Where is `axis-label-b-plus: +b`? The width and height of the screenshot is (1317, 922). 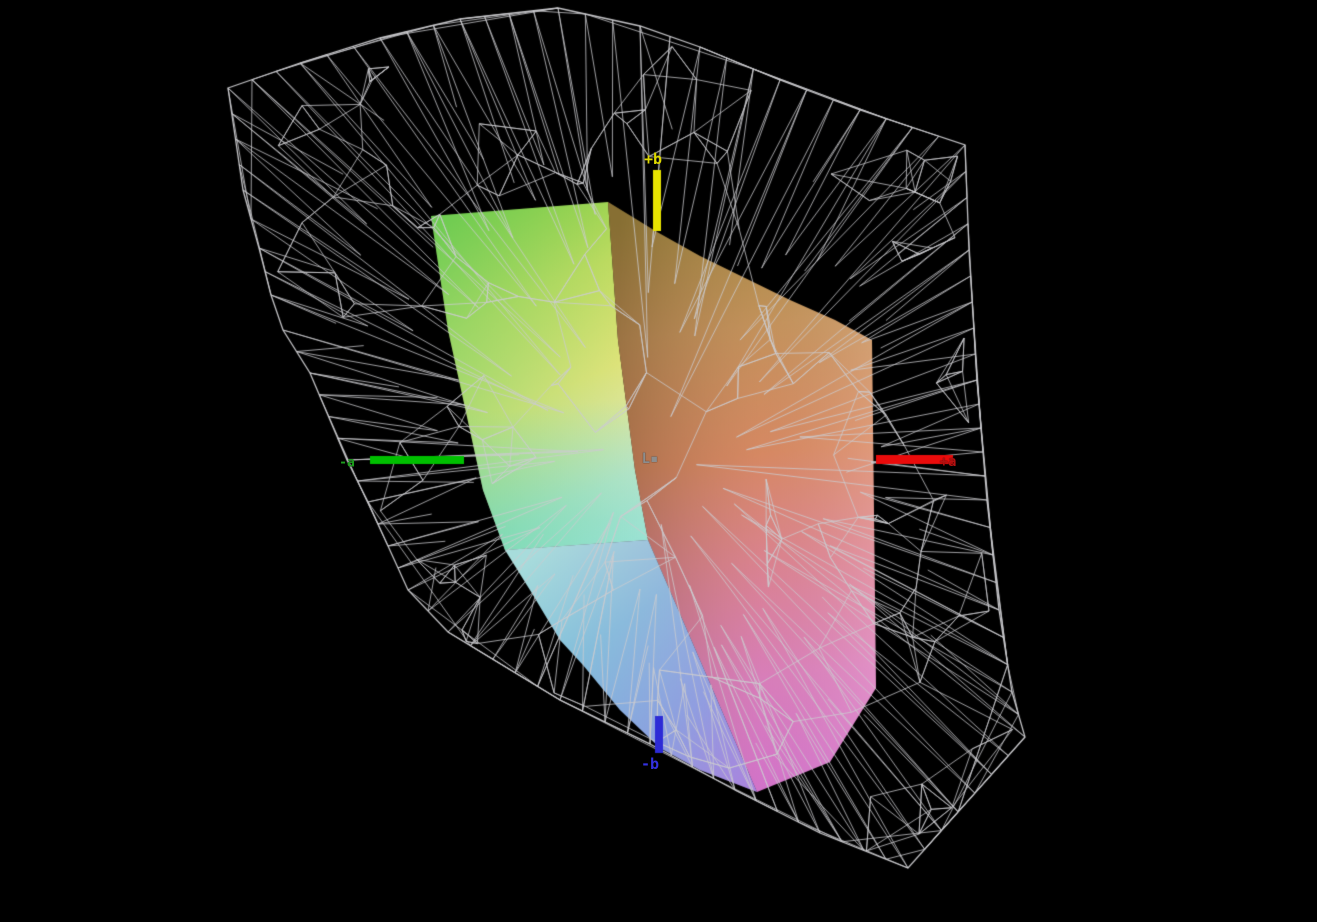
axis-label-b-plus: +b is located at coordinates (653, 159).